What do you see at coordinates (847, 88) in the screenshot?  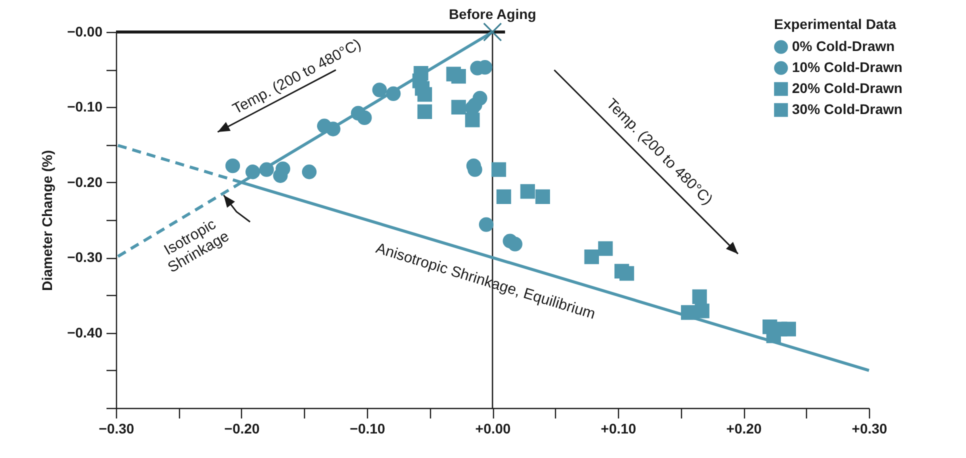 I see `legend-label: 20% Cold-Drawn` at bounding box center [847, 88].